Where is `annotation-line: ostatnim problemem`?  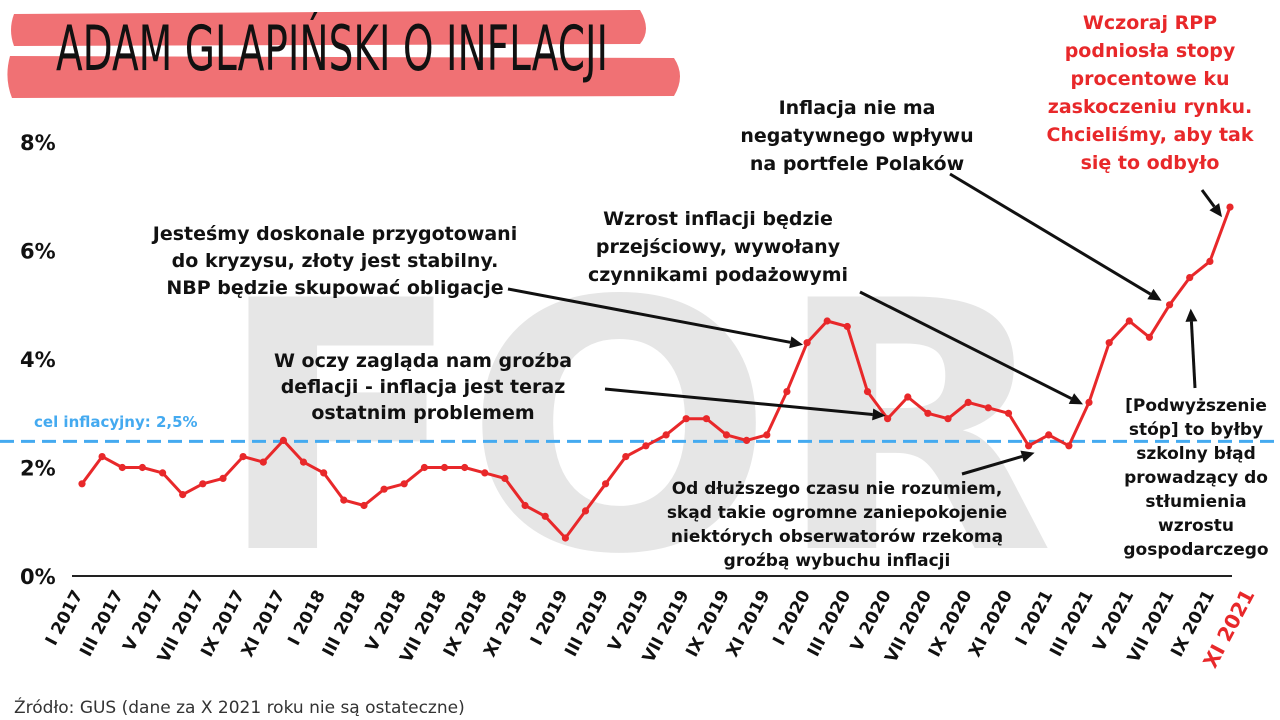 annotation-line: ostatnim problemem is located at coordinates (422, 413).